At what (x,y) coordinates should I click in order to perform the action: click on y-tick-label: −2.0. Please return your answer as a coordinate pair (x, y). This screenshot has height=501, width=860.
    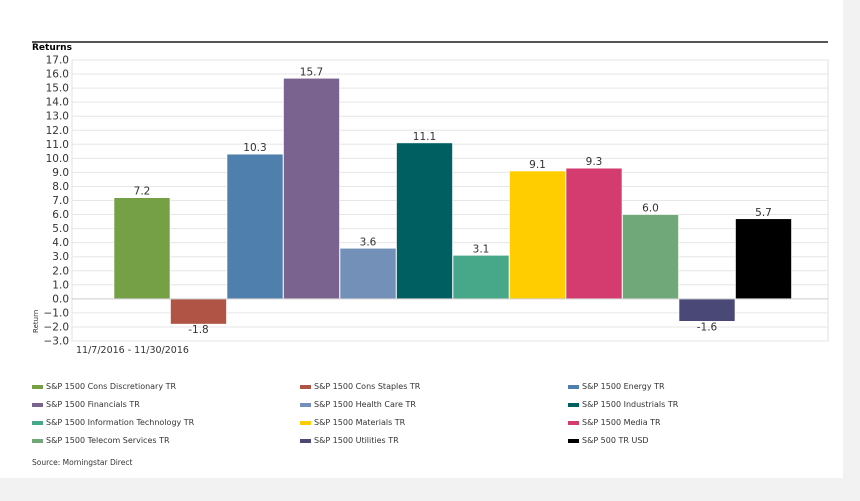
    Looking at the image, I should click on (57, 327).